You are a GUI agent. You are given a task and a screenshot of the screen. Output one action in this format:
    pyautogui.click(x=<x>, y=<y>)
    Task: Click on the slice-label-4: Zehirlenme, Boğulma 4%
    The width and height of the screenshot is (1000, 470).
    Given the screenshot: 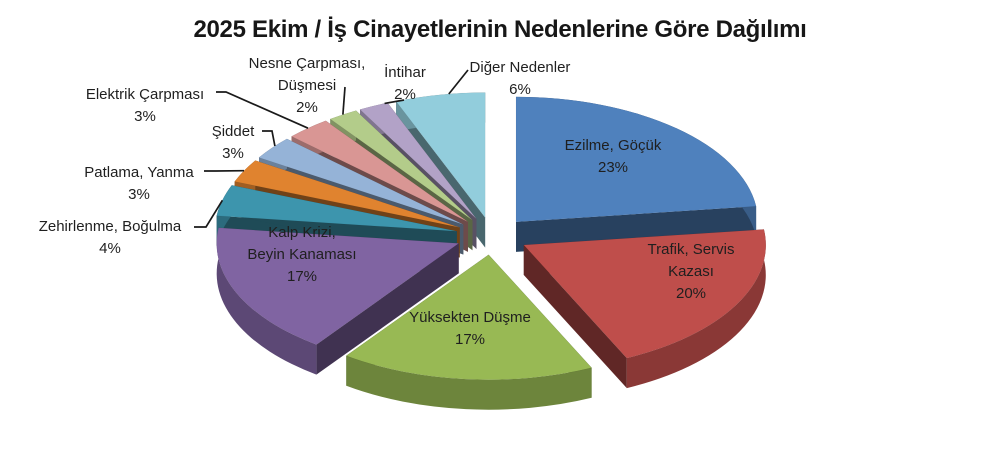 What is the action you would take?
    pyautogui.click(x=110, y=237)
    